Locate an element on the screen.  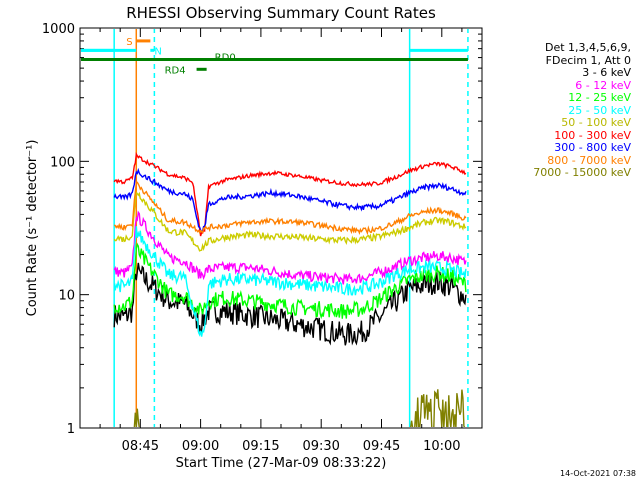
legend-entry: 300 - 800 keV is located at coordinates (592, 147).